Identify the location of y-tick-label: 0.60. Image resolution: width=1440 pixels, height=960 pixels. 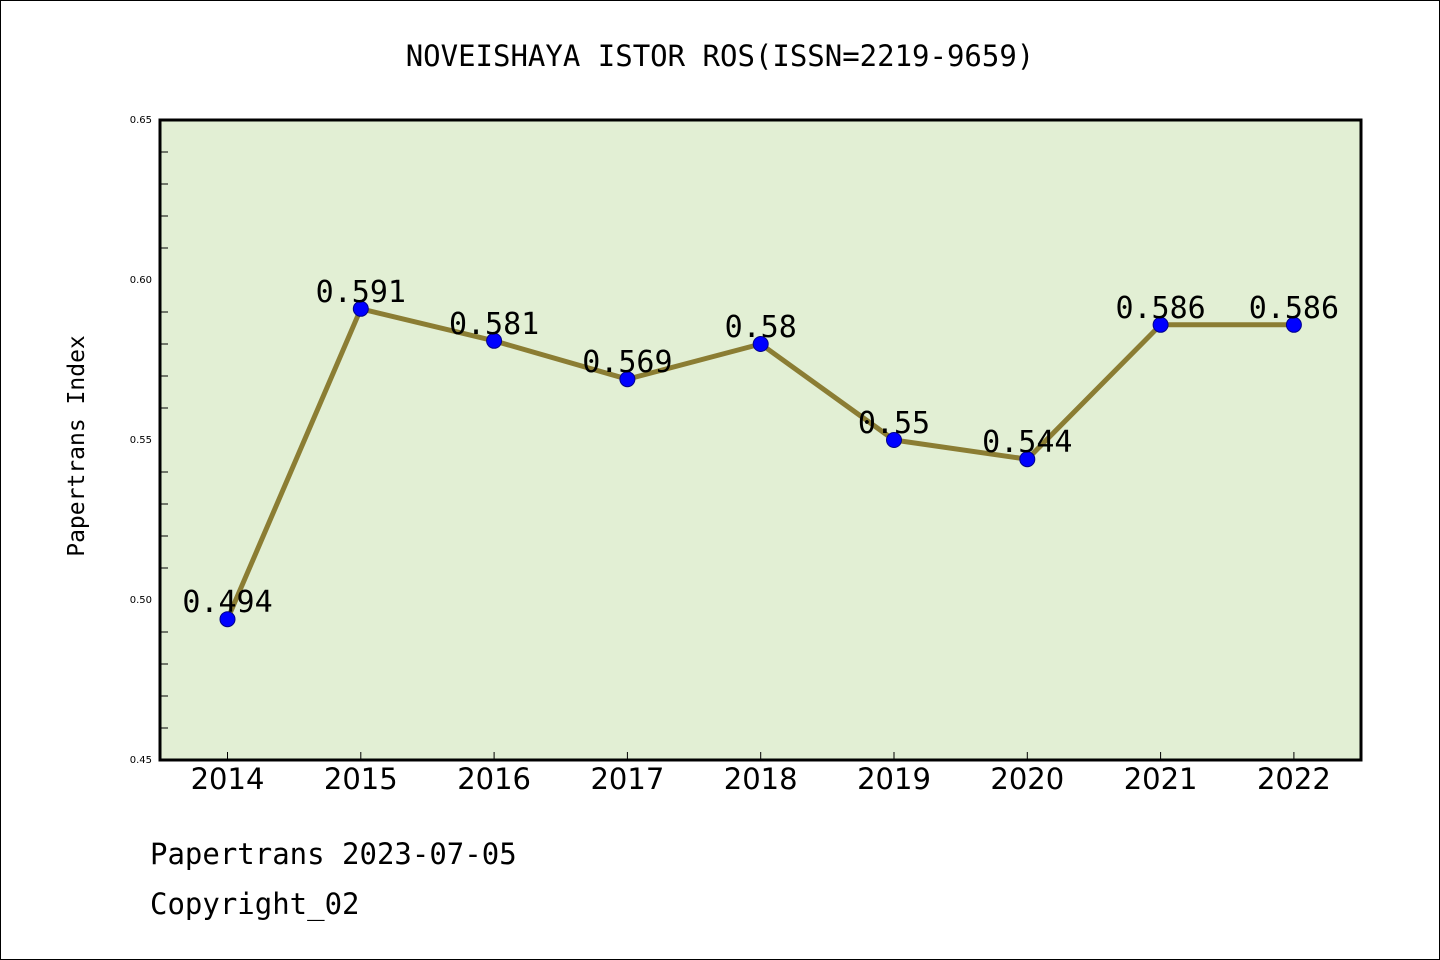
(141, 280).